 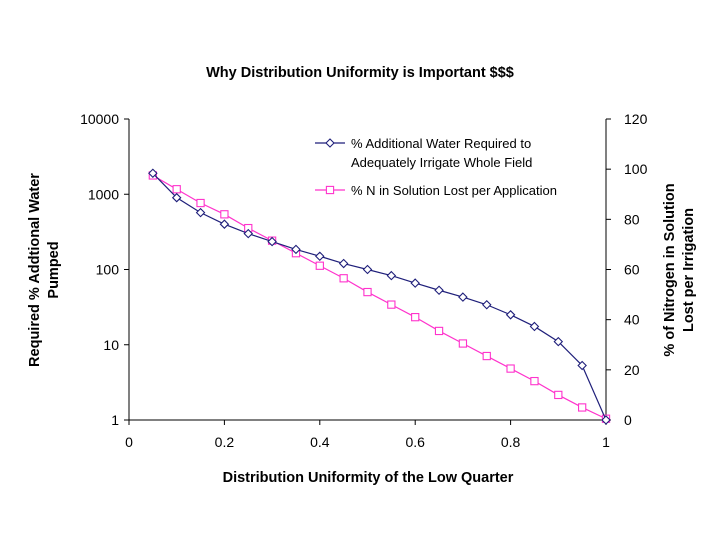 What do you see at coordinates (454, 190) in the screenshot?
I see `legend-label: % N in Solution Lost per Application` at bounding box center [454, 190].